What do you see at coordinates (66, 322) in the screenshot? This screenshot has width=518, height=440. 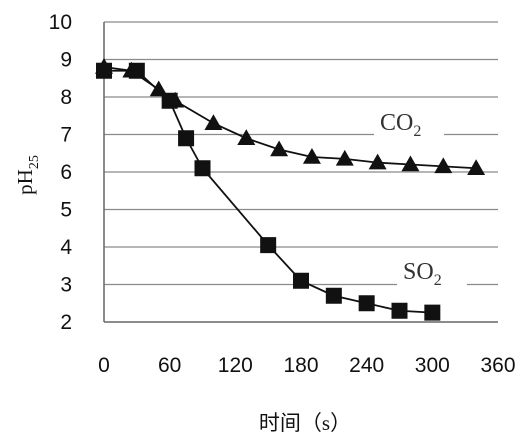 I see `y-tick-label: 2` at bounding box center [66, 322].